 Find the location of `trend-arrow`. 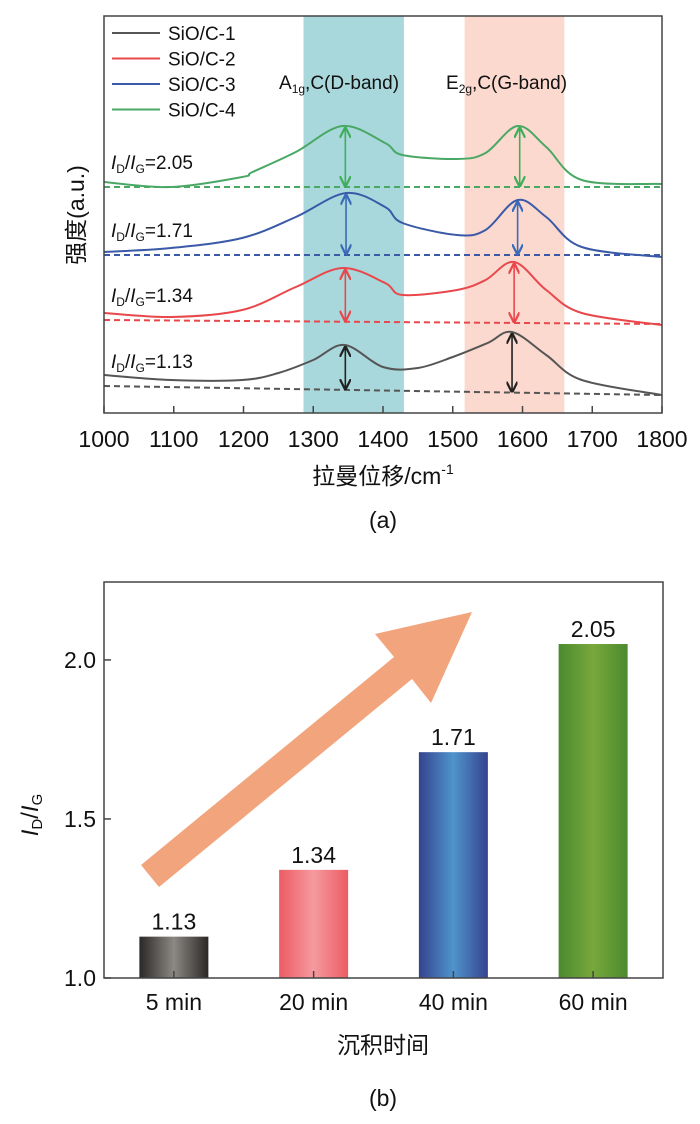

trend-arrow is located at coordinates (306, 749).